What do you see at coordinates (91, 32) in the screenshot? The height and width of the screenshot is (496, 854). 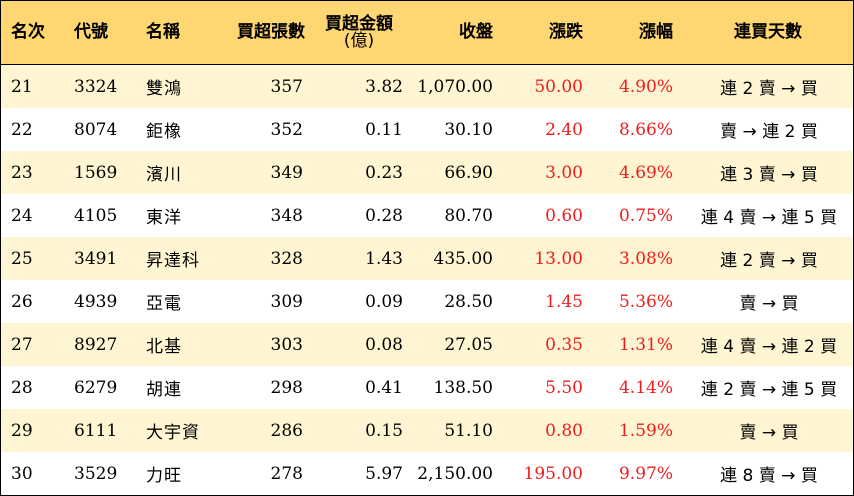 I see `header-code: 代號` at bounding box center [91, 32].